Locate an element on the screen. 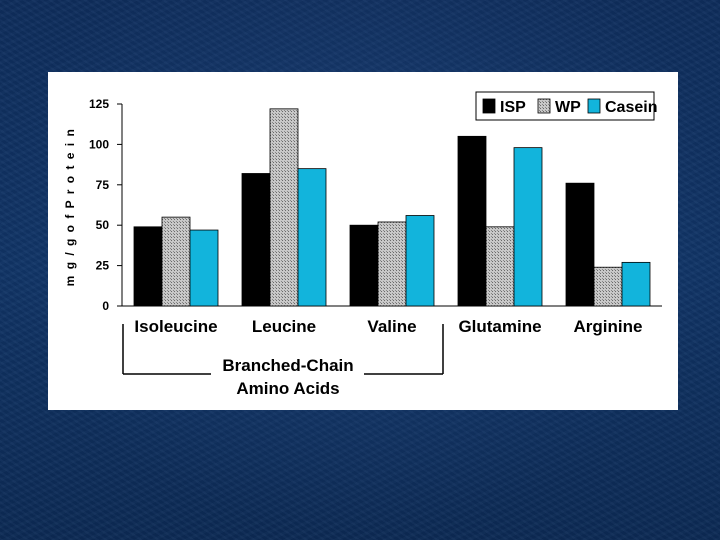 The image size is (720, 540). bar-wp-arginine is located at coordinates (608, 286).